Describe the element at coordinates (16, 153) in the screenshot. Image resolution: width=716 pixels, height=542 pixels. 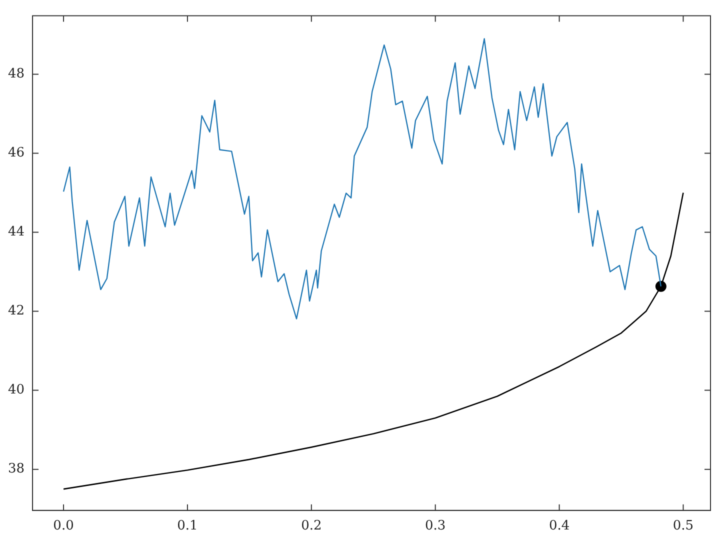
I see `y-tick-label: 46` at that location.